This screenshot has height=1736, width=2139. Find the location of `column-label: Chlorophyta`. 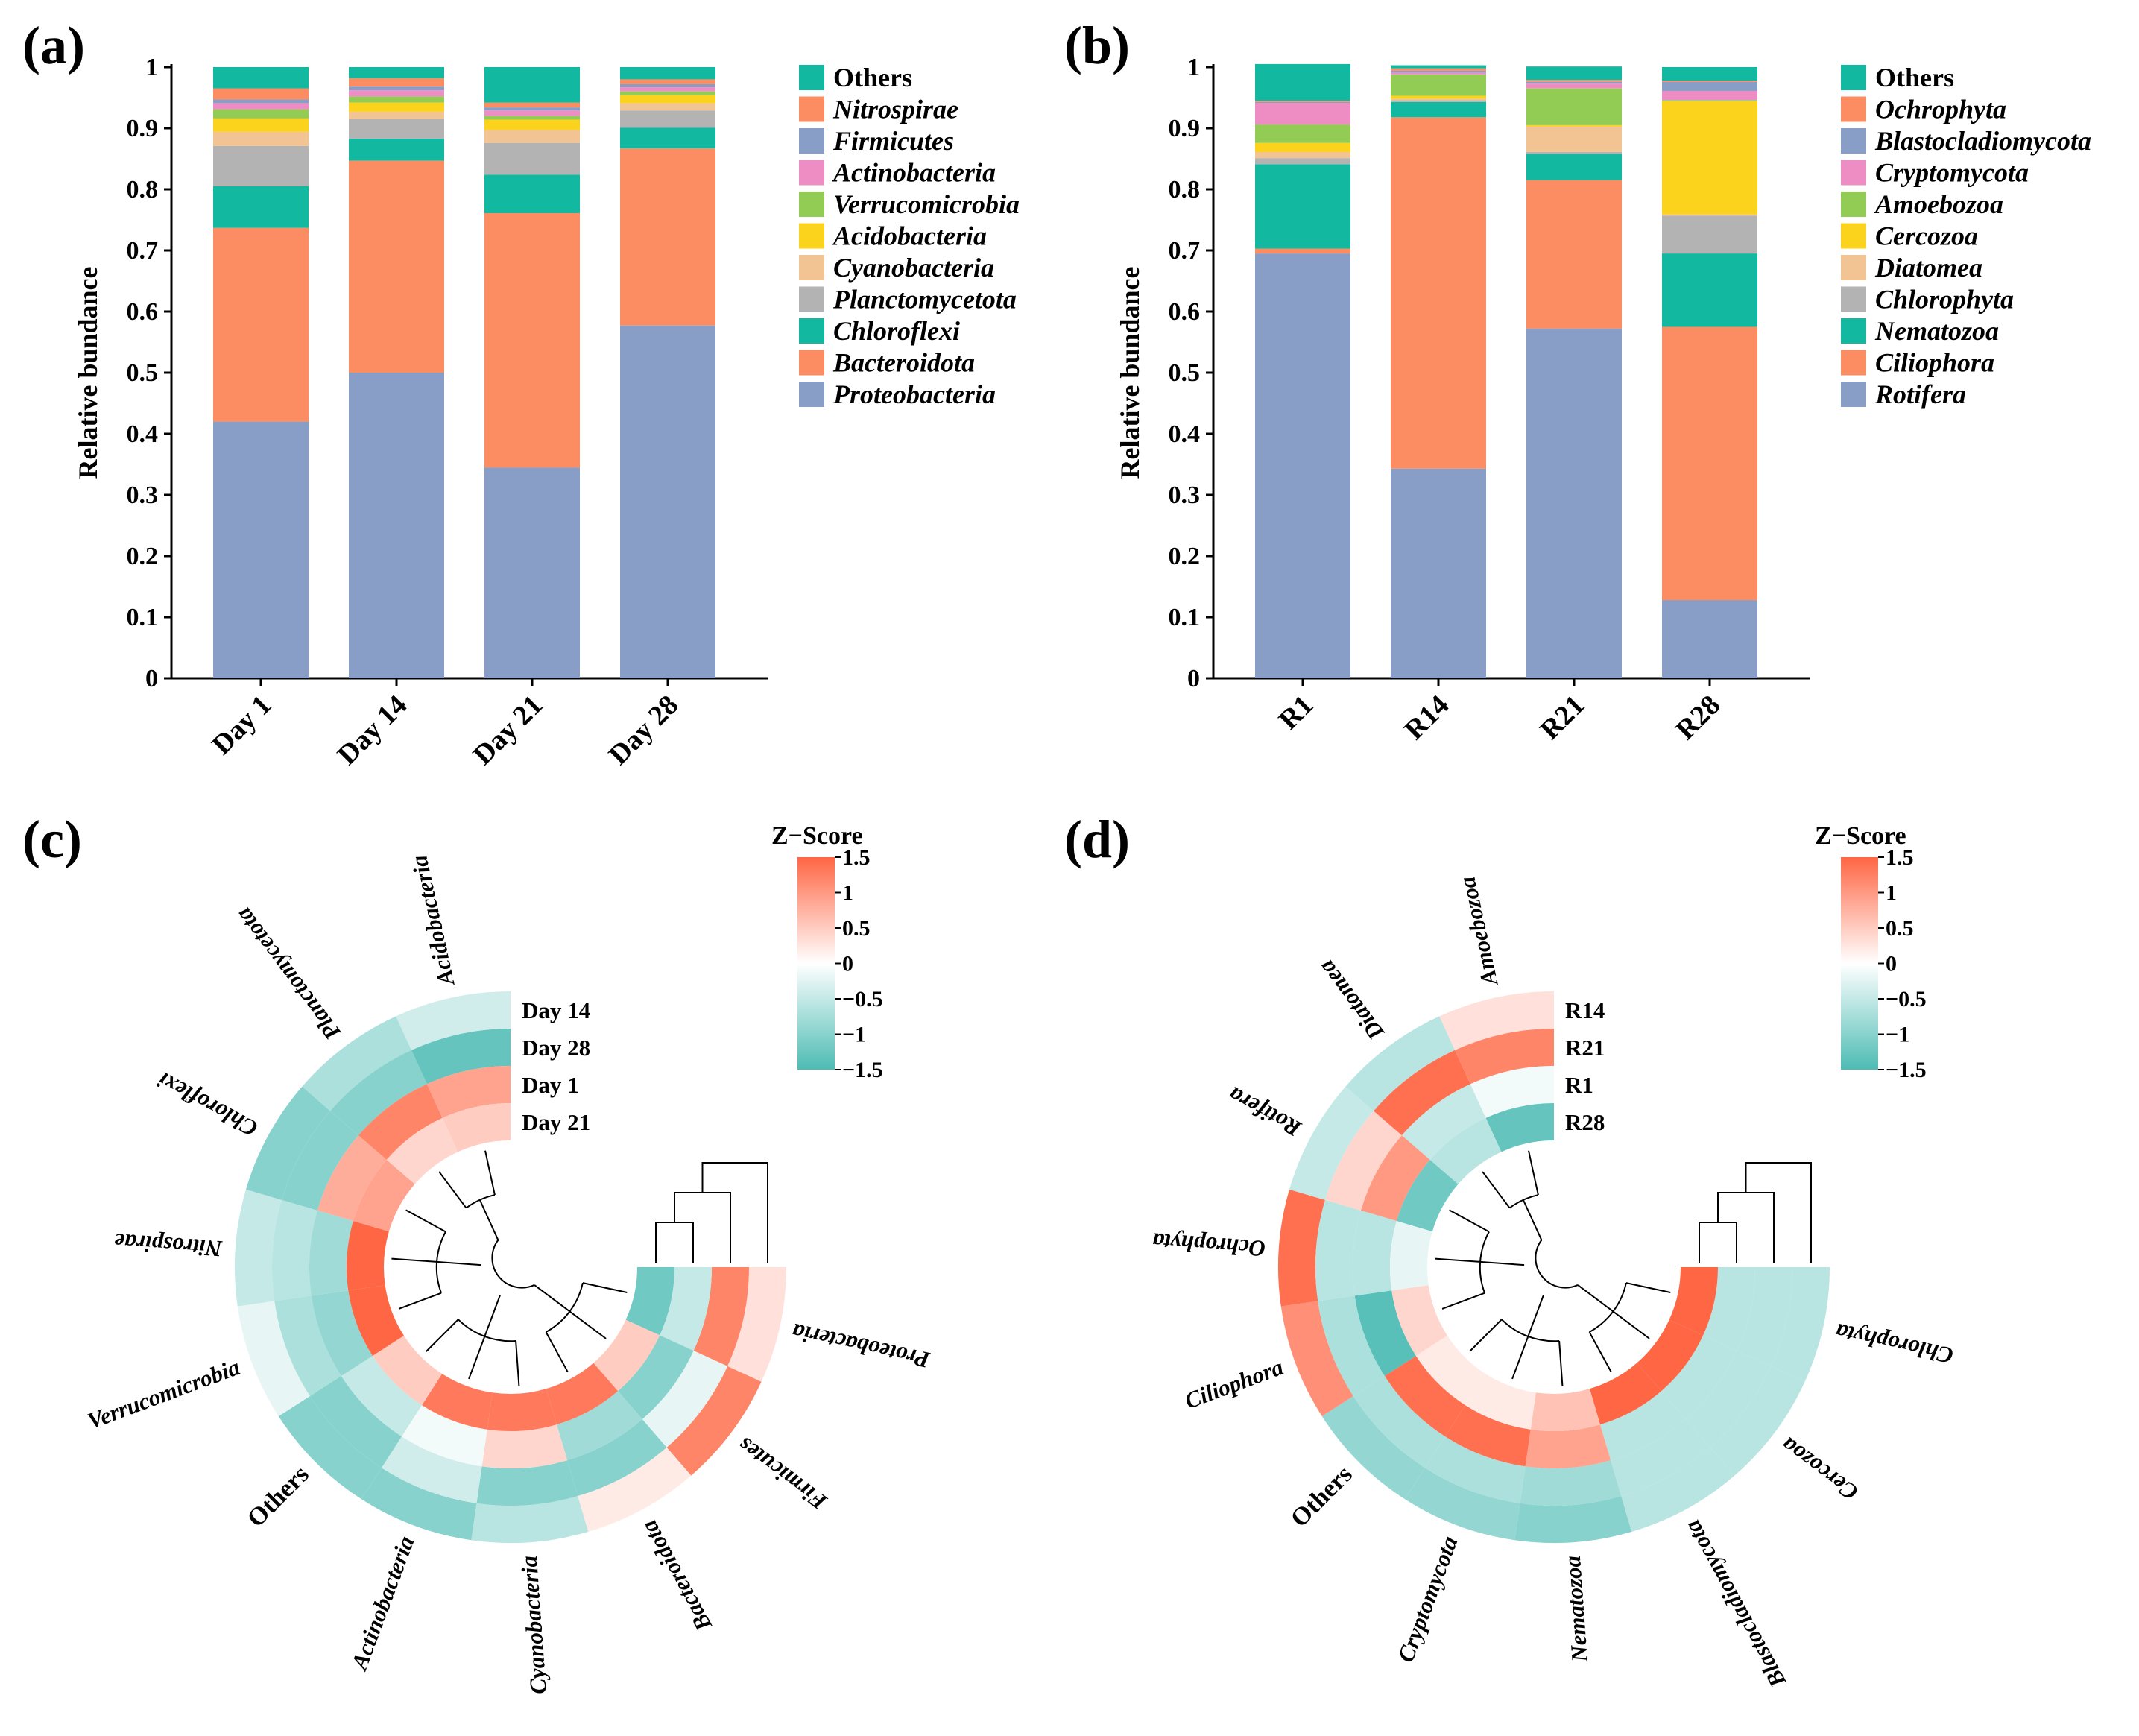

column-label: Chlorophyta is located at coordinates (1895, 1344).